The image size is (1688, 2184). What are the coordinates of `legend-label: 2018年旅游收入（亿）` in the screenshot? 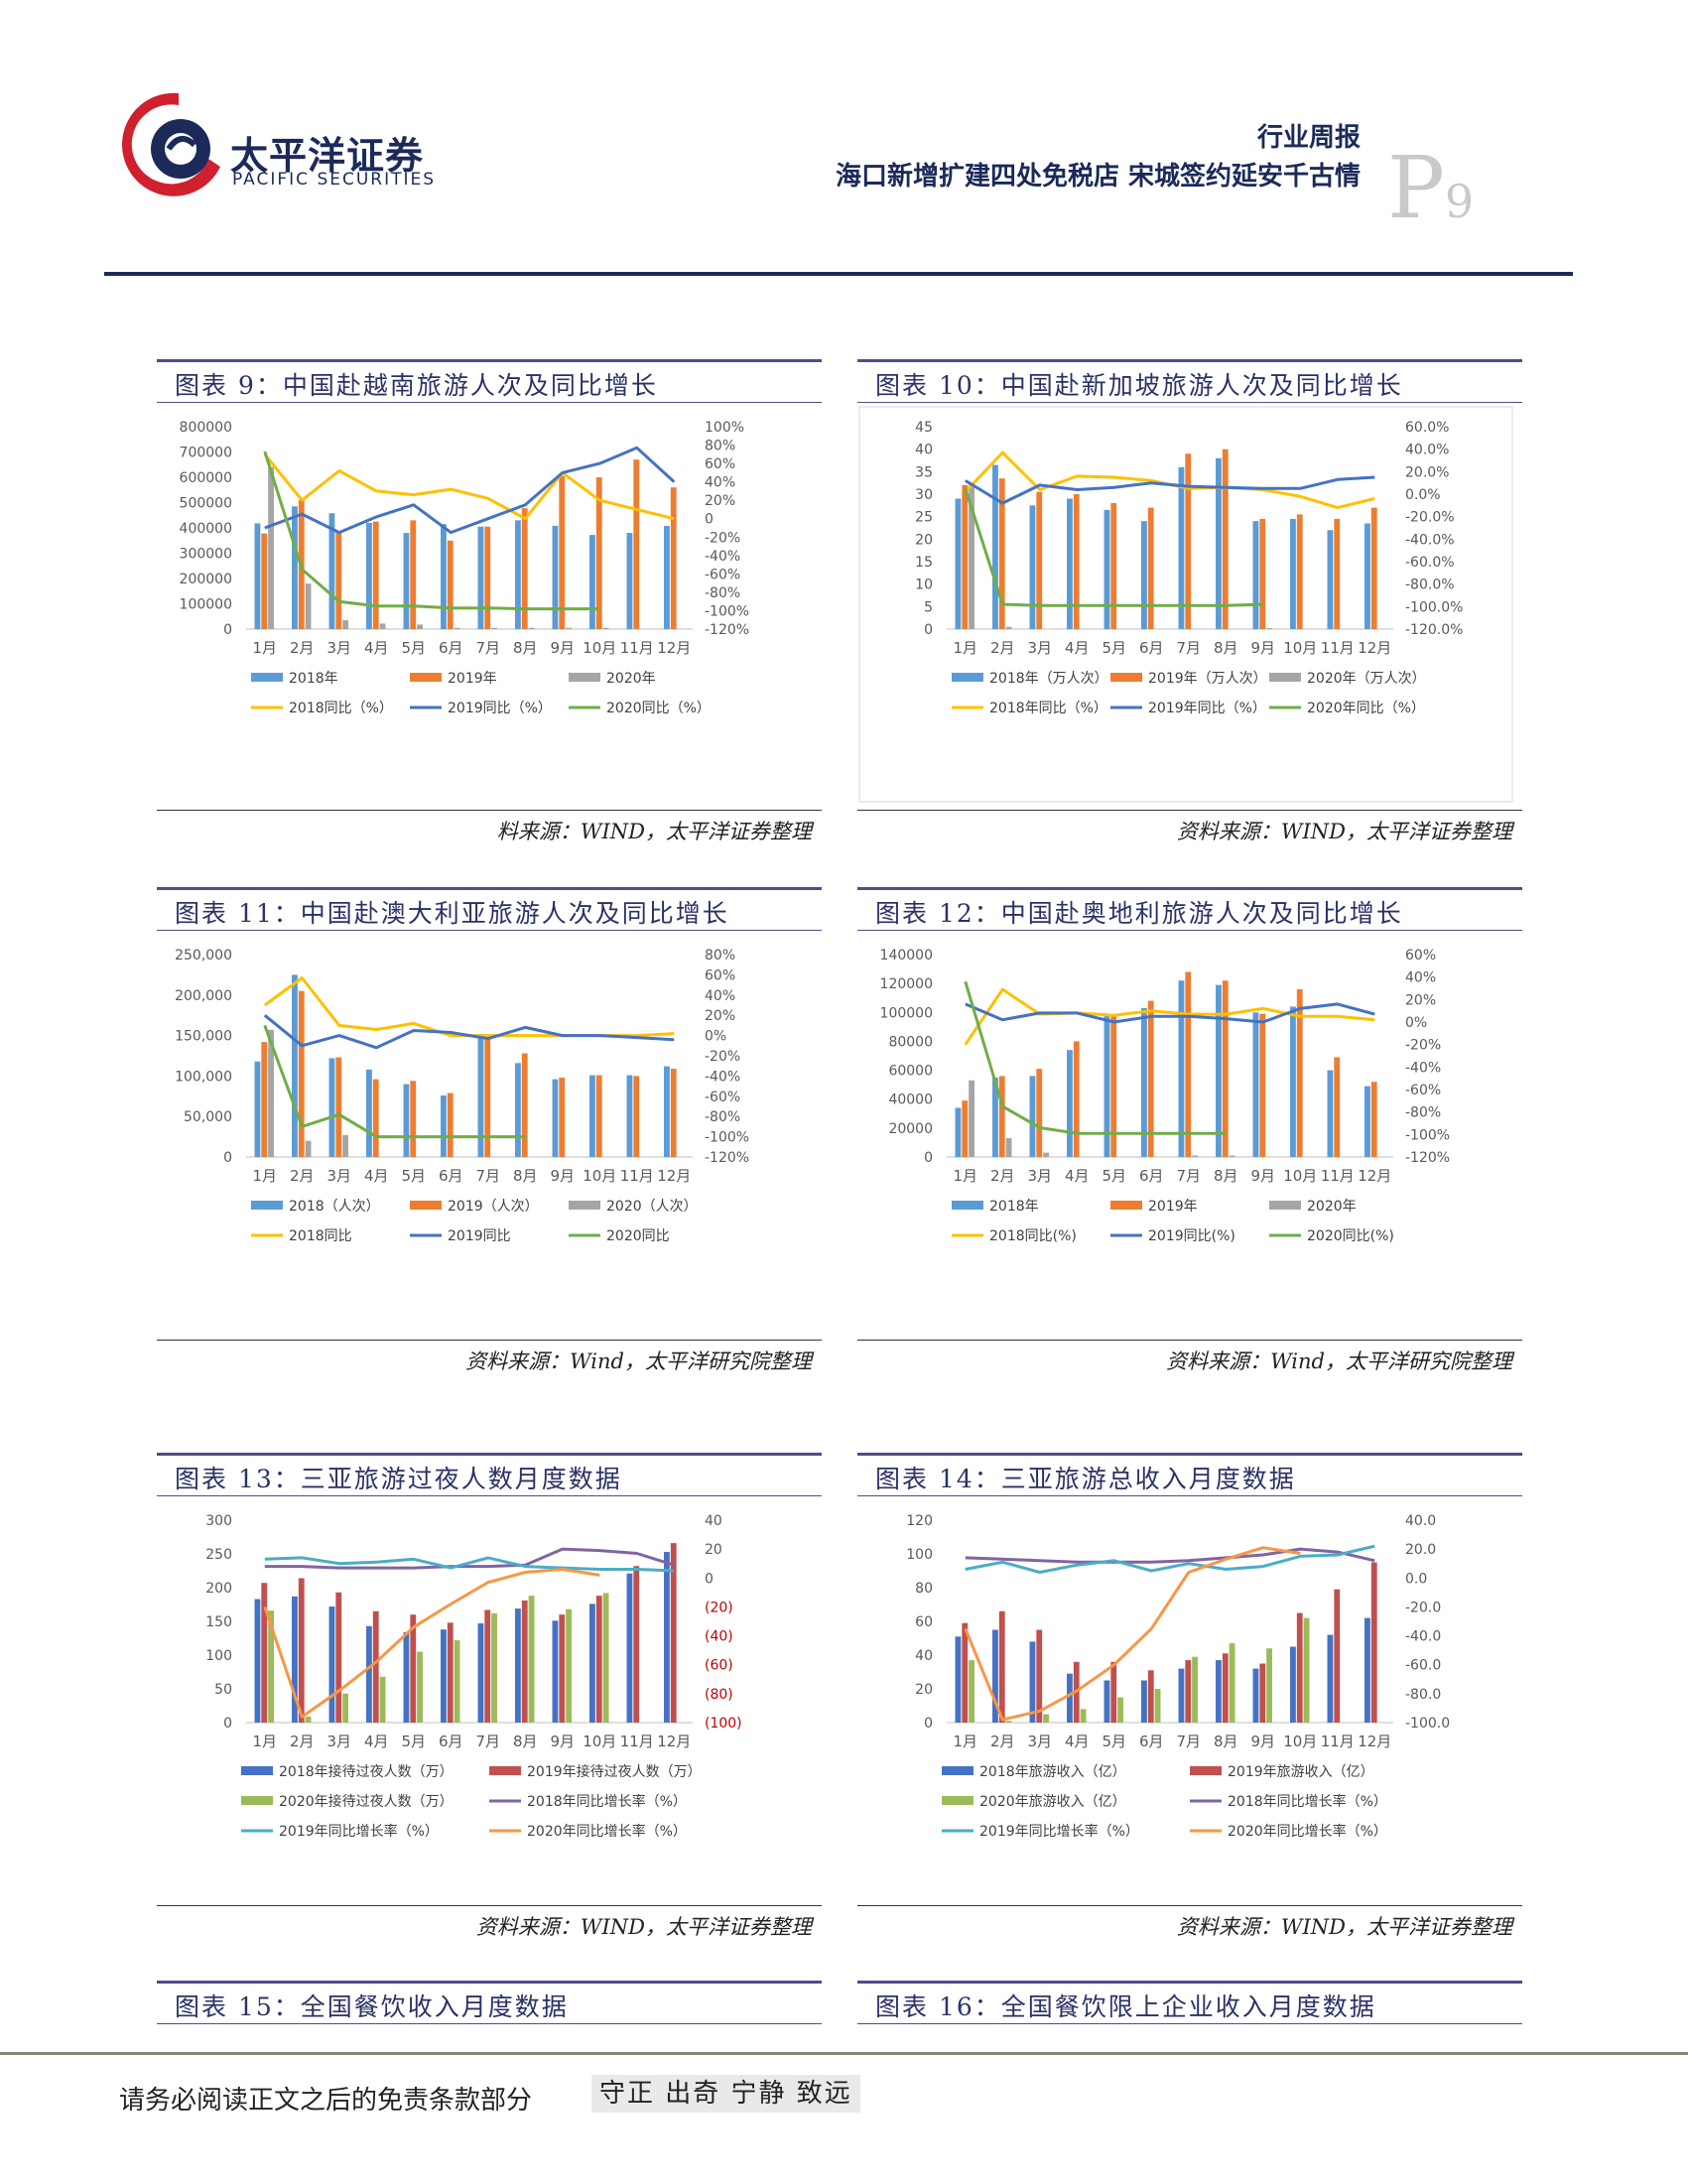 It's located at (1053, 1772).